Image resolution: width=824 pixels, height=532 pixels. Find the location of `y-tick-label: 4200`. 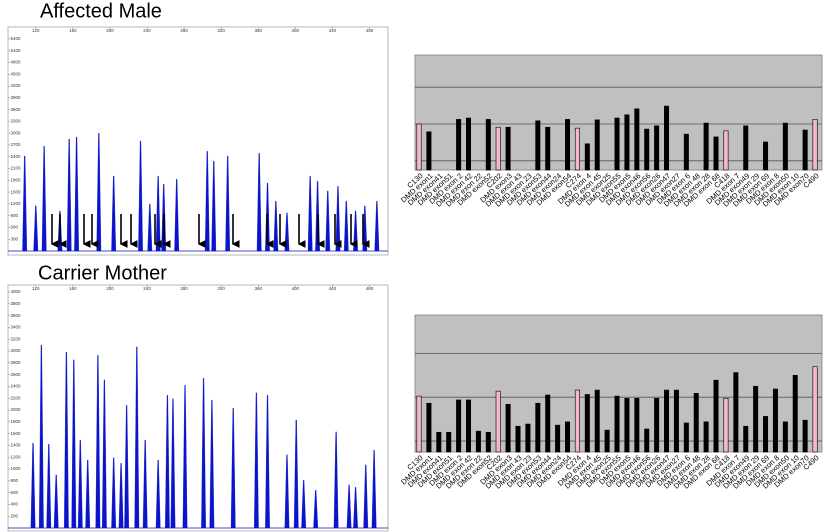

y-tick-label: 4200 is located at coordinates (16, 85).